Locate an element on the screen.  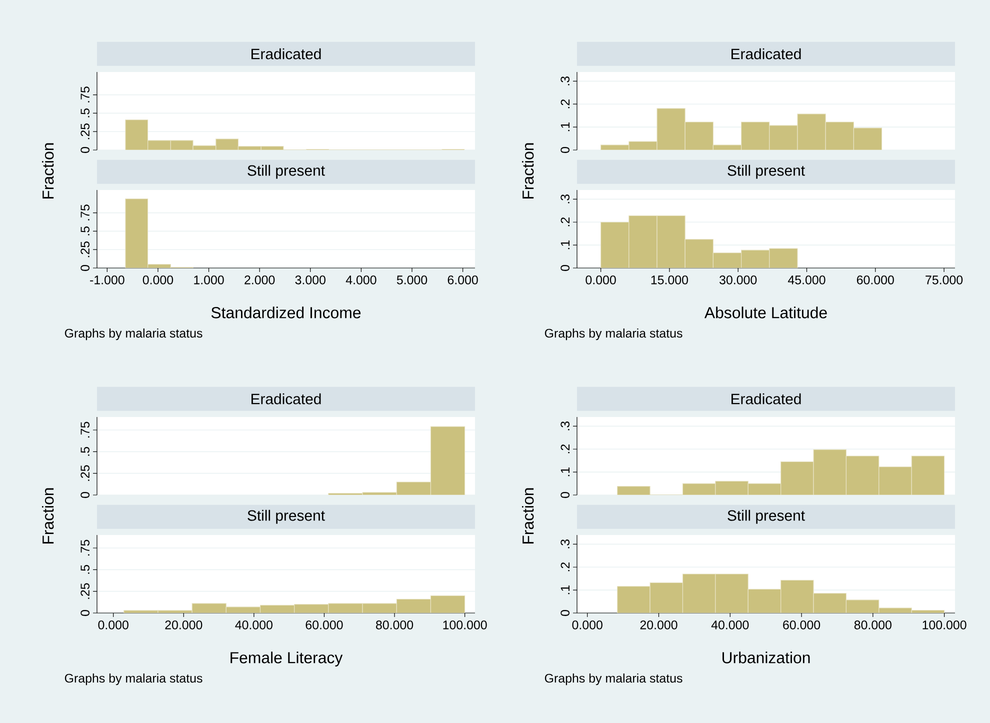
x-tick-label: -1.000 is located at coordinates (107, 280).